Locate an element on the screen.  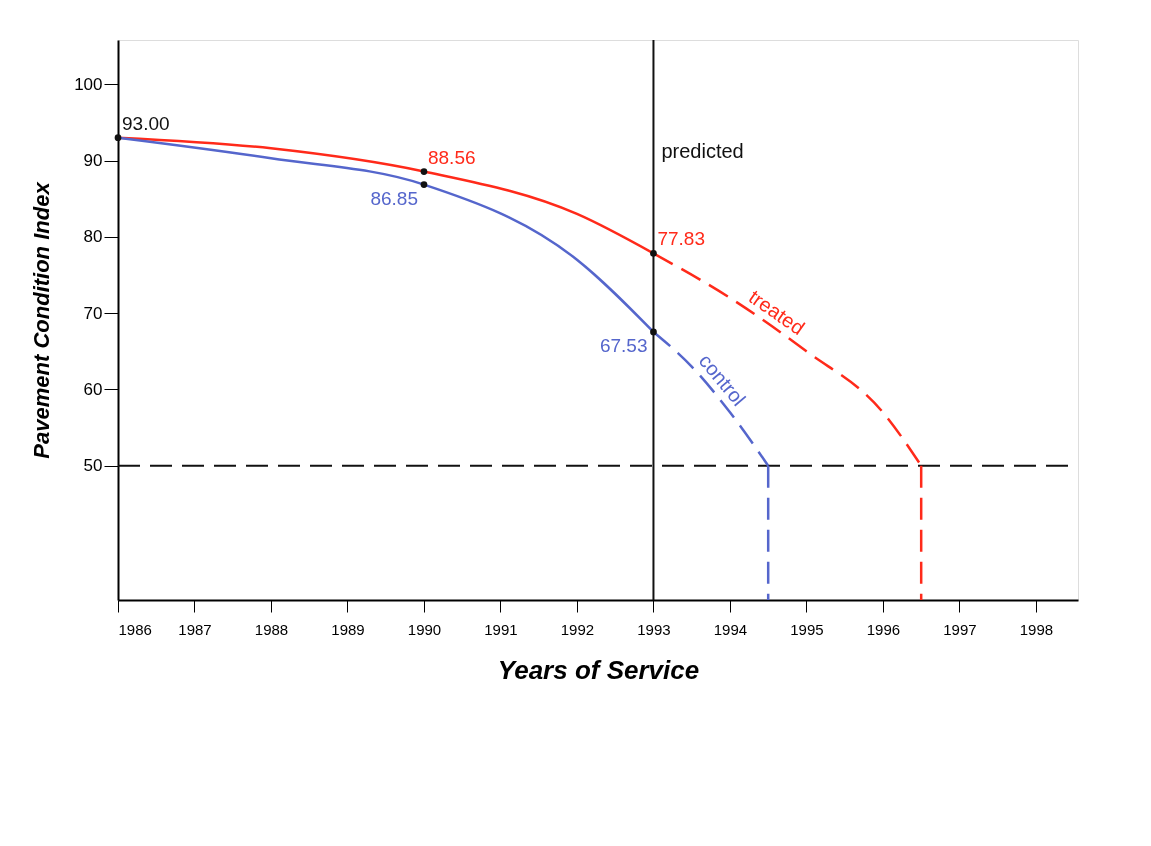
ref-line-label: predicted is located at coordinates (702, 151).